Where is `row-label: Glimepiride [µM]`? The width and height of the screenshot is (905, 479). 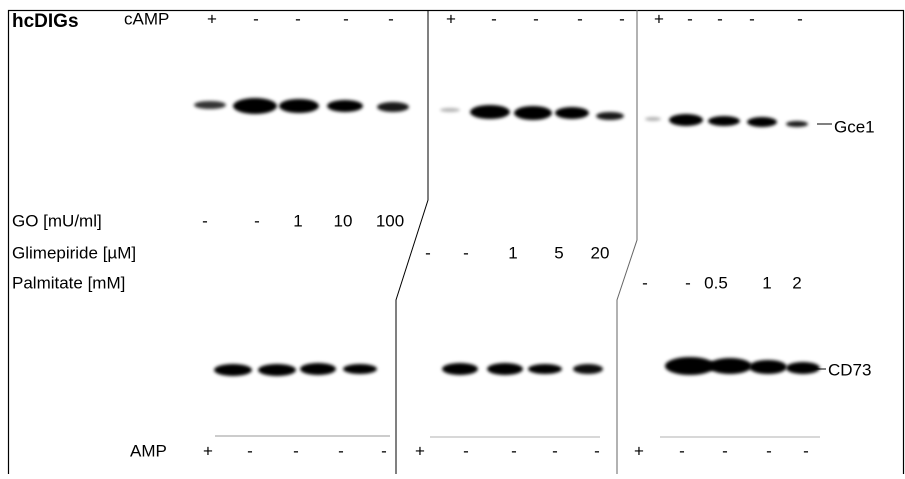 row-label: Glimepiride [µM] is located at coordinates (74, 252).